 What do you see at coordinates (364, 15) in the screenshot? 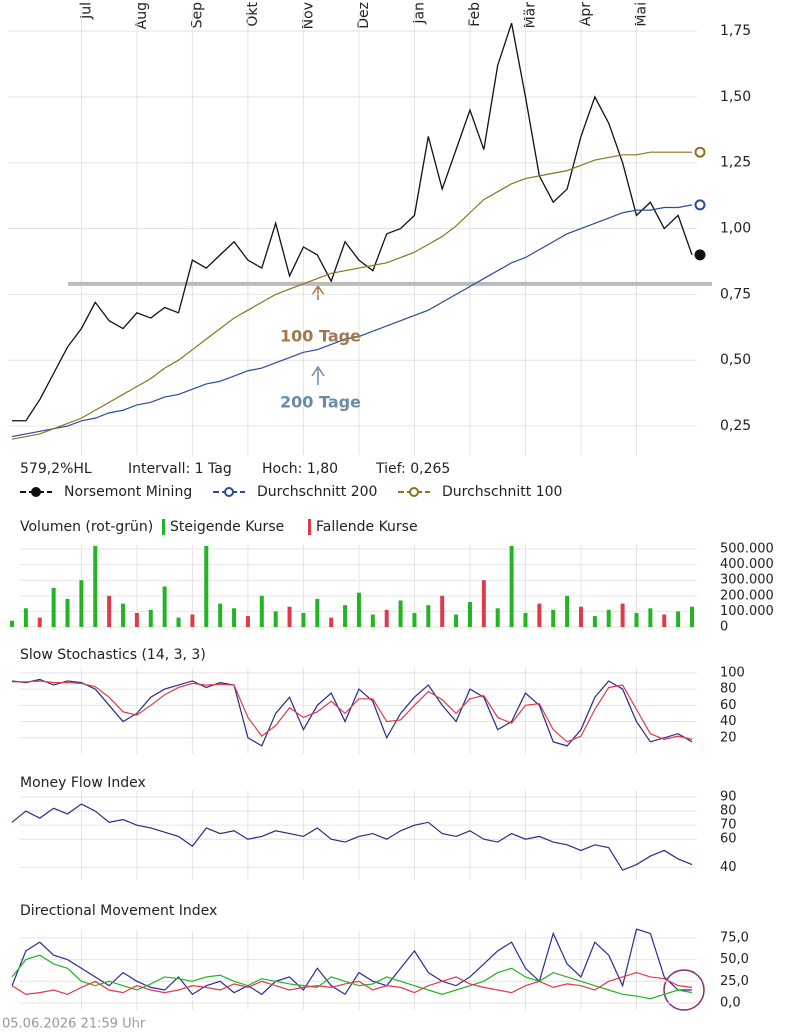
I see `x-tick-label: Dez` at bounding box center [364, 15].